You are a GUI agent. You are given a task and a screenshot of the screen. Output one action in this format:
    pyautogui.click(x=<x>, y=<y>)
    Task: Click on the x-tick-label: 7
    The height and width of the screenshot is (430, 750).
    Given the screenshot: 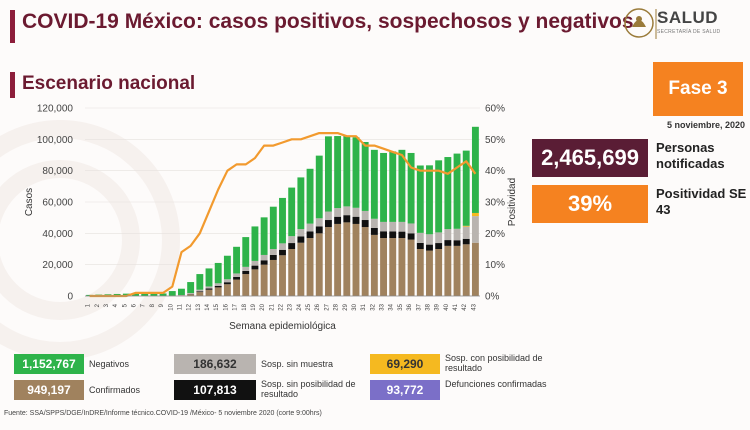 What is the action you would take?
    pyautogui.click(x=144, y=305)
    